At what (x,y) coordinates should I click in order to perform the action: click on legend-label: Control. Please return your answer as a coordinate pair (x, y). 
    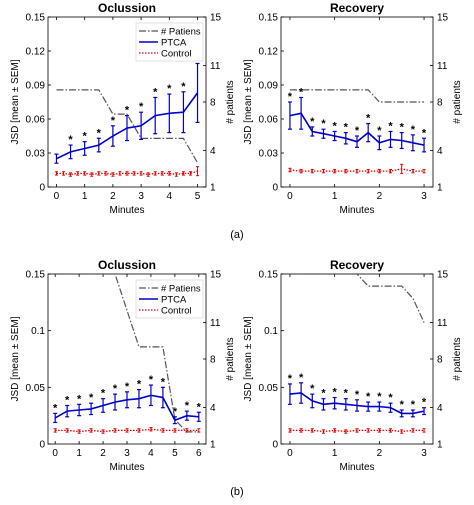
    Looking at the image, I should click on (176, 54).